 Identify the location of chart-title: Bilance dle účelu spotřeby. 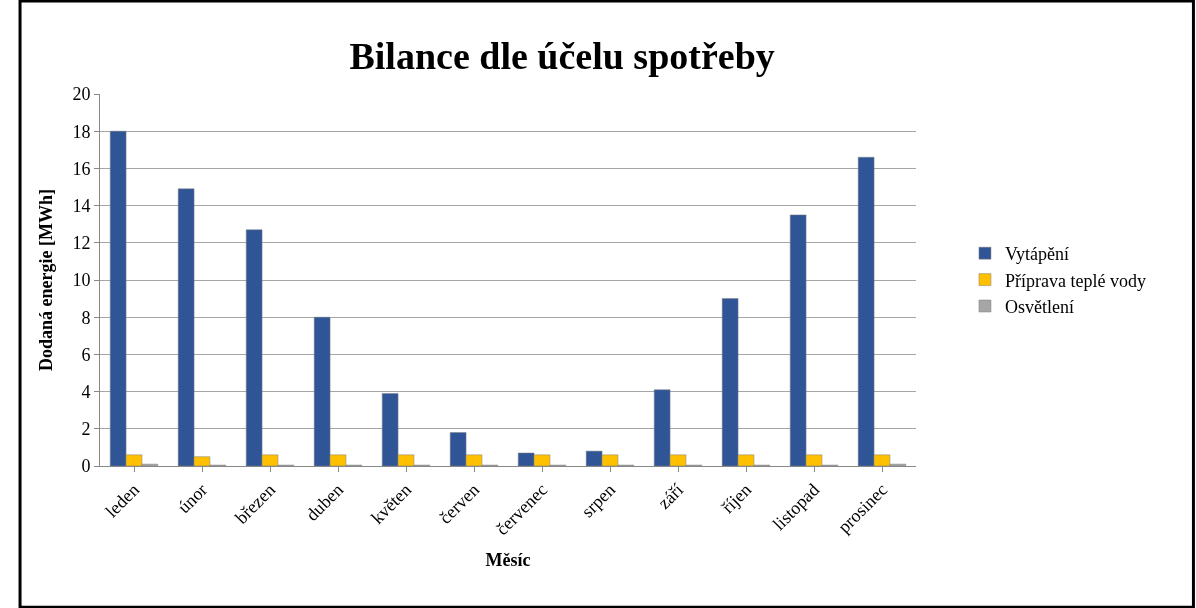
(562, 56).